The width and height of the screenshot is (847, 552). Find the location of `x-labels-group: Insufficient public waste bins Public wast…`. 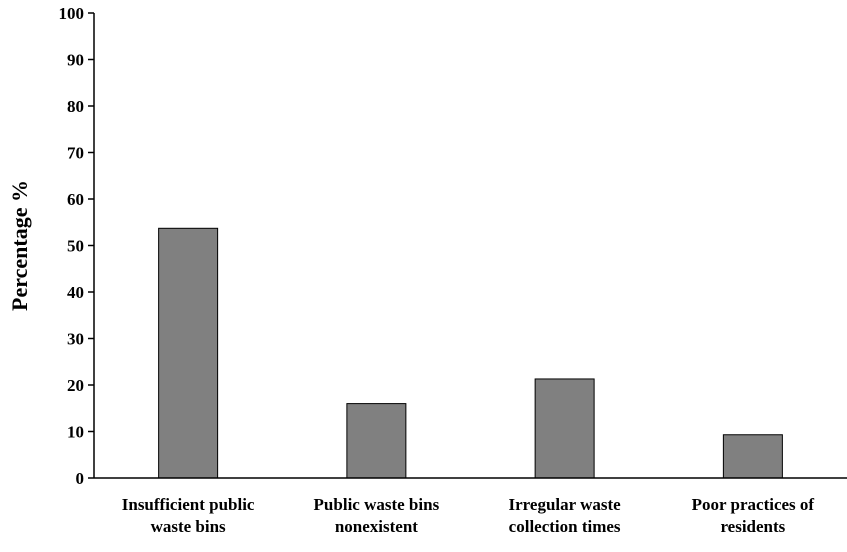

x-labels-group: Insufficient public waste bins Public wast… is located at coordinates (468, 515).